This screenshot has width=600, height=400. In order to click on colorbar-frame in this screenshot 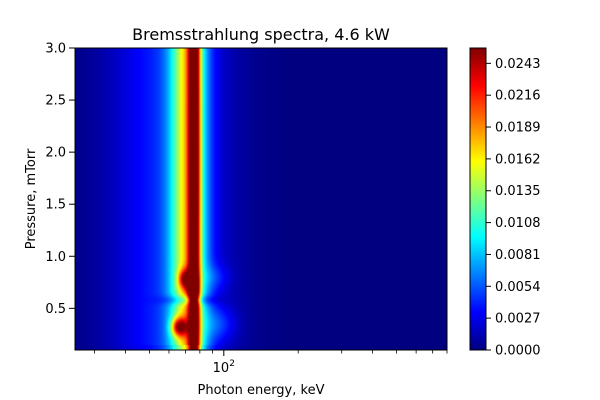, I will do `click(478, 199)`.